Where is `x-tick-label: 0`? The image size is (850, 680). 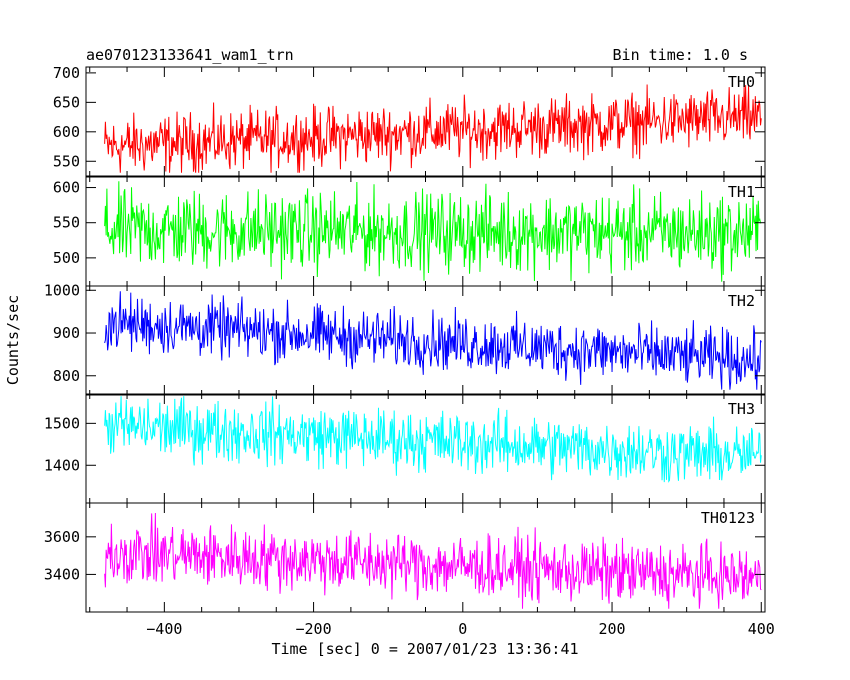
x-tick-label: 0 is located at coordinates (462, 629).